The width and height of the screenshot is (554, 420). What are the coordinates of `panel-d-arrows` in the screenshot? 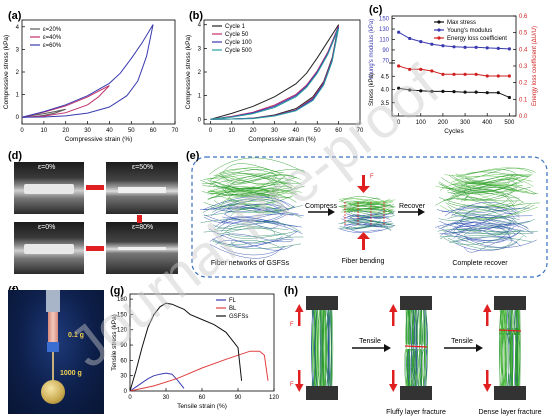 It's located at (114, 218).